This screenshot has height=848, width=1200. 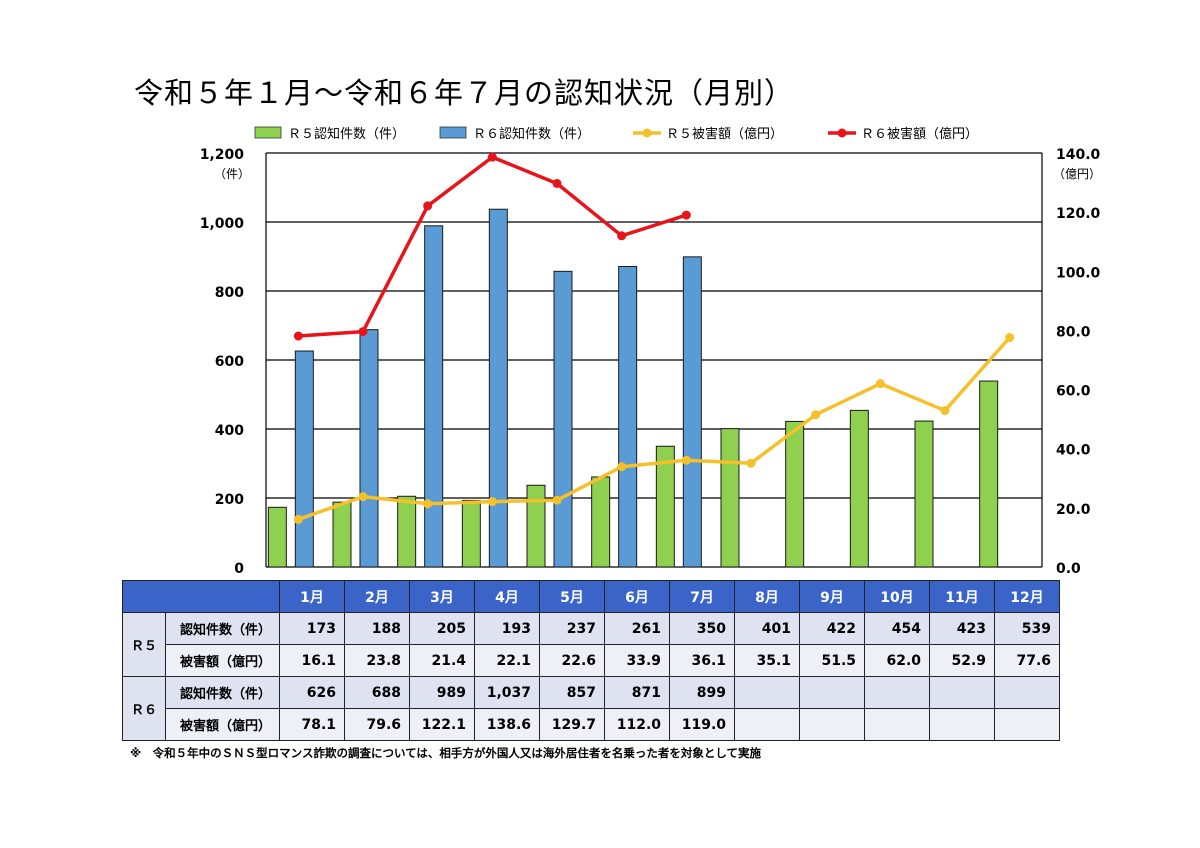 What do you see at coordinates (346, 134) in the screenshot?
I see `legend-label: Ｒ５認知件数（件）` at bounding box center [346, 134].